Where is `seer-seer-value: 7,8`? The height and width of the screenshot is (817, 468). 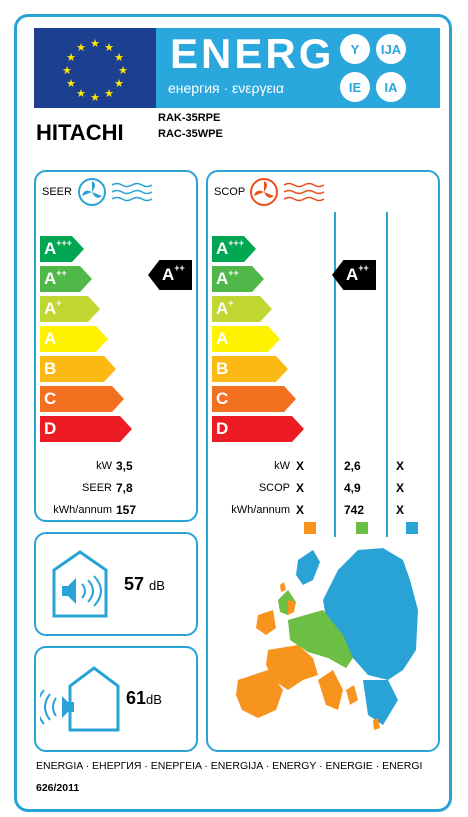 seer-seer-value: 7,8 is located at coordinates (124, 488).